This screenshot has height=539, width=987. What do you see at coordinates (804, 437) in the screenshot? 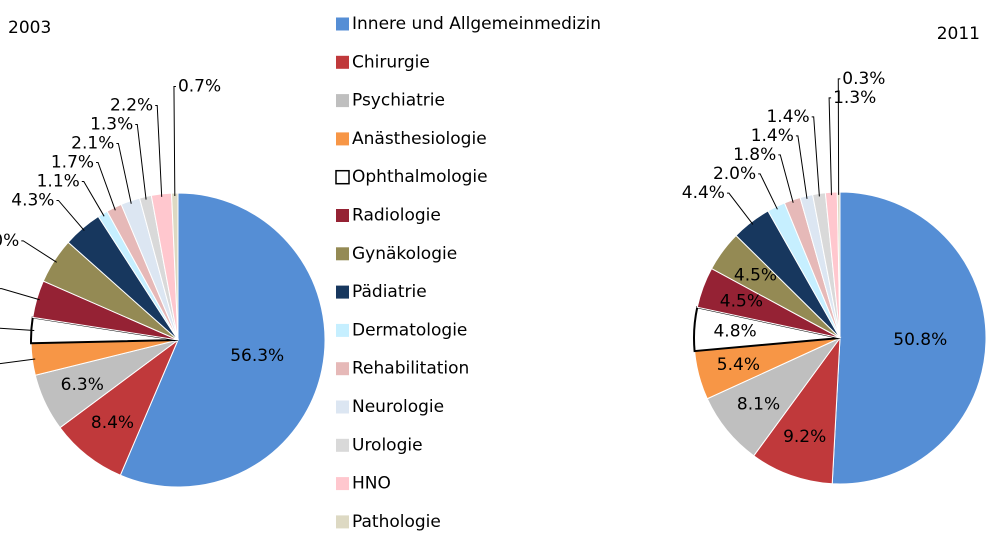
I see `data-label: 9.2%` at bounding box center [804, 437].